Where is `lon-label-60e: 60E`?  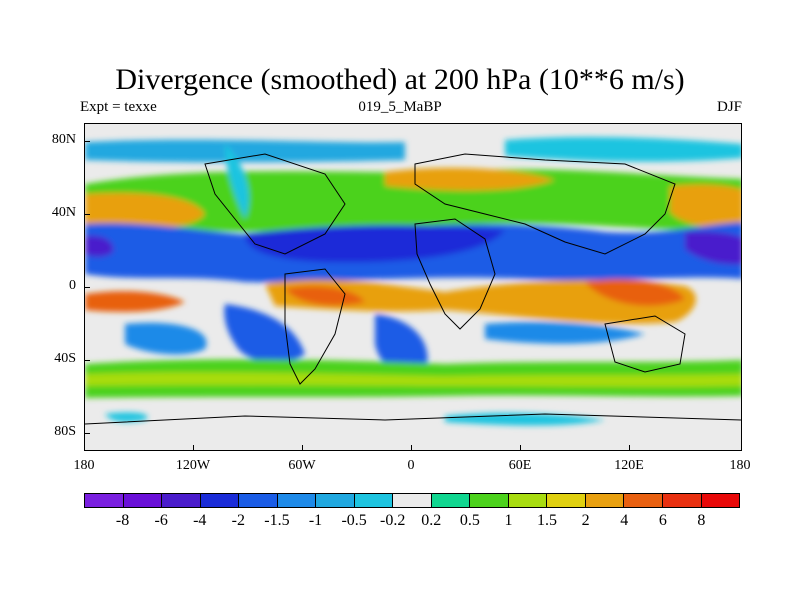 lon-label-60e: 60E is located at coordinates (520, 465).